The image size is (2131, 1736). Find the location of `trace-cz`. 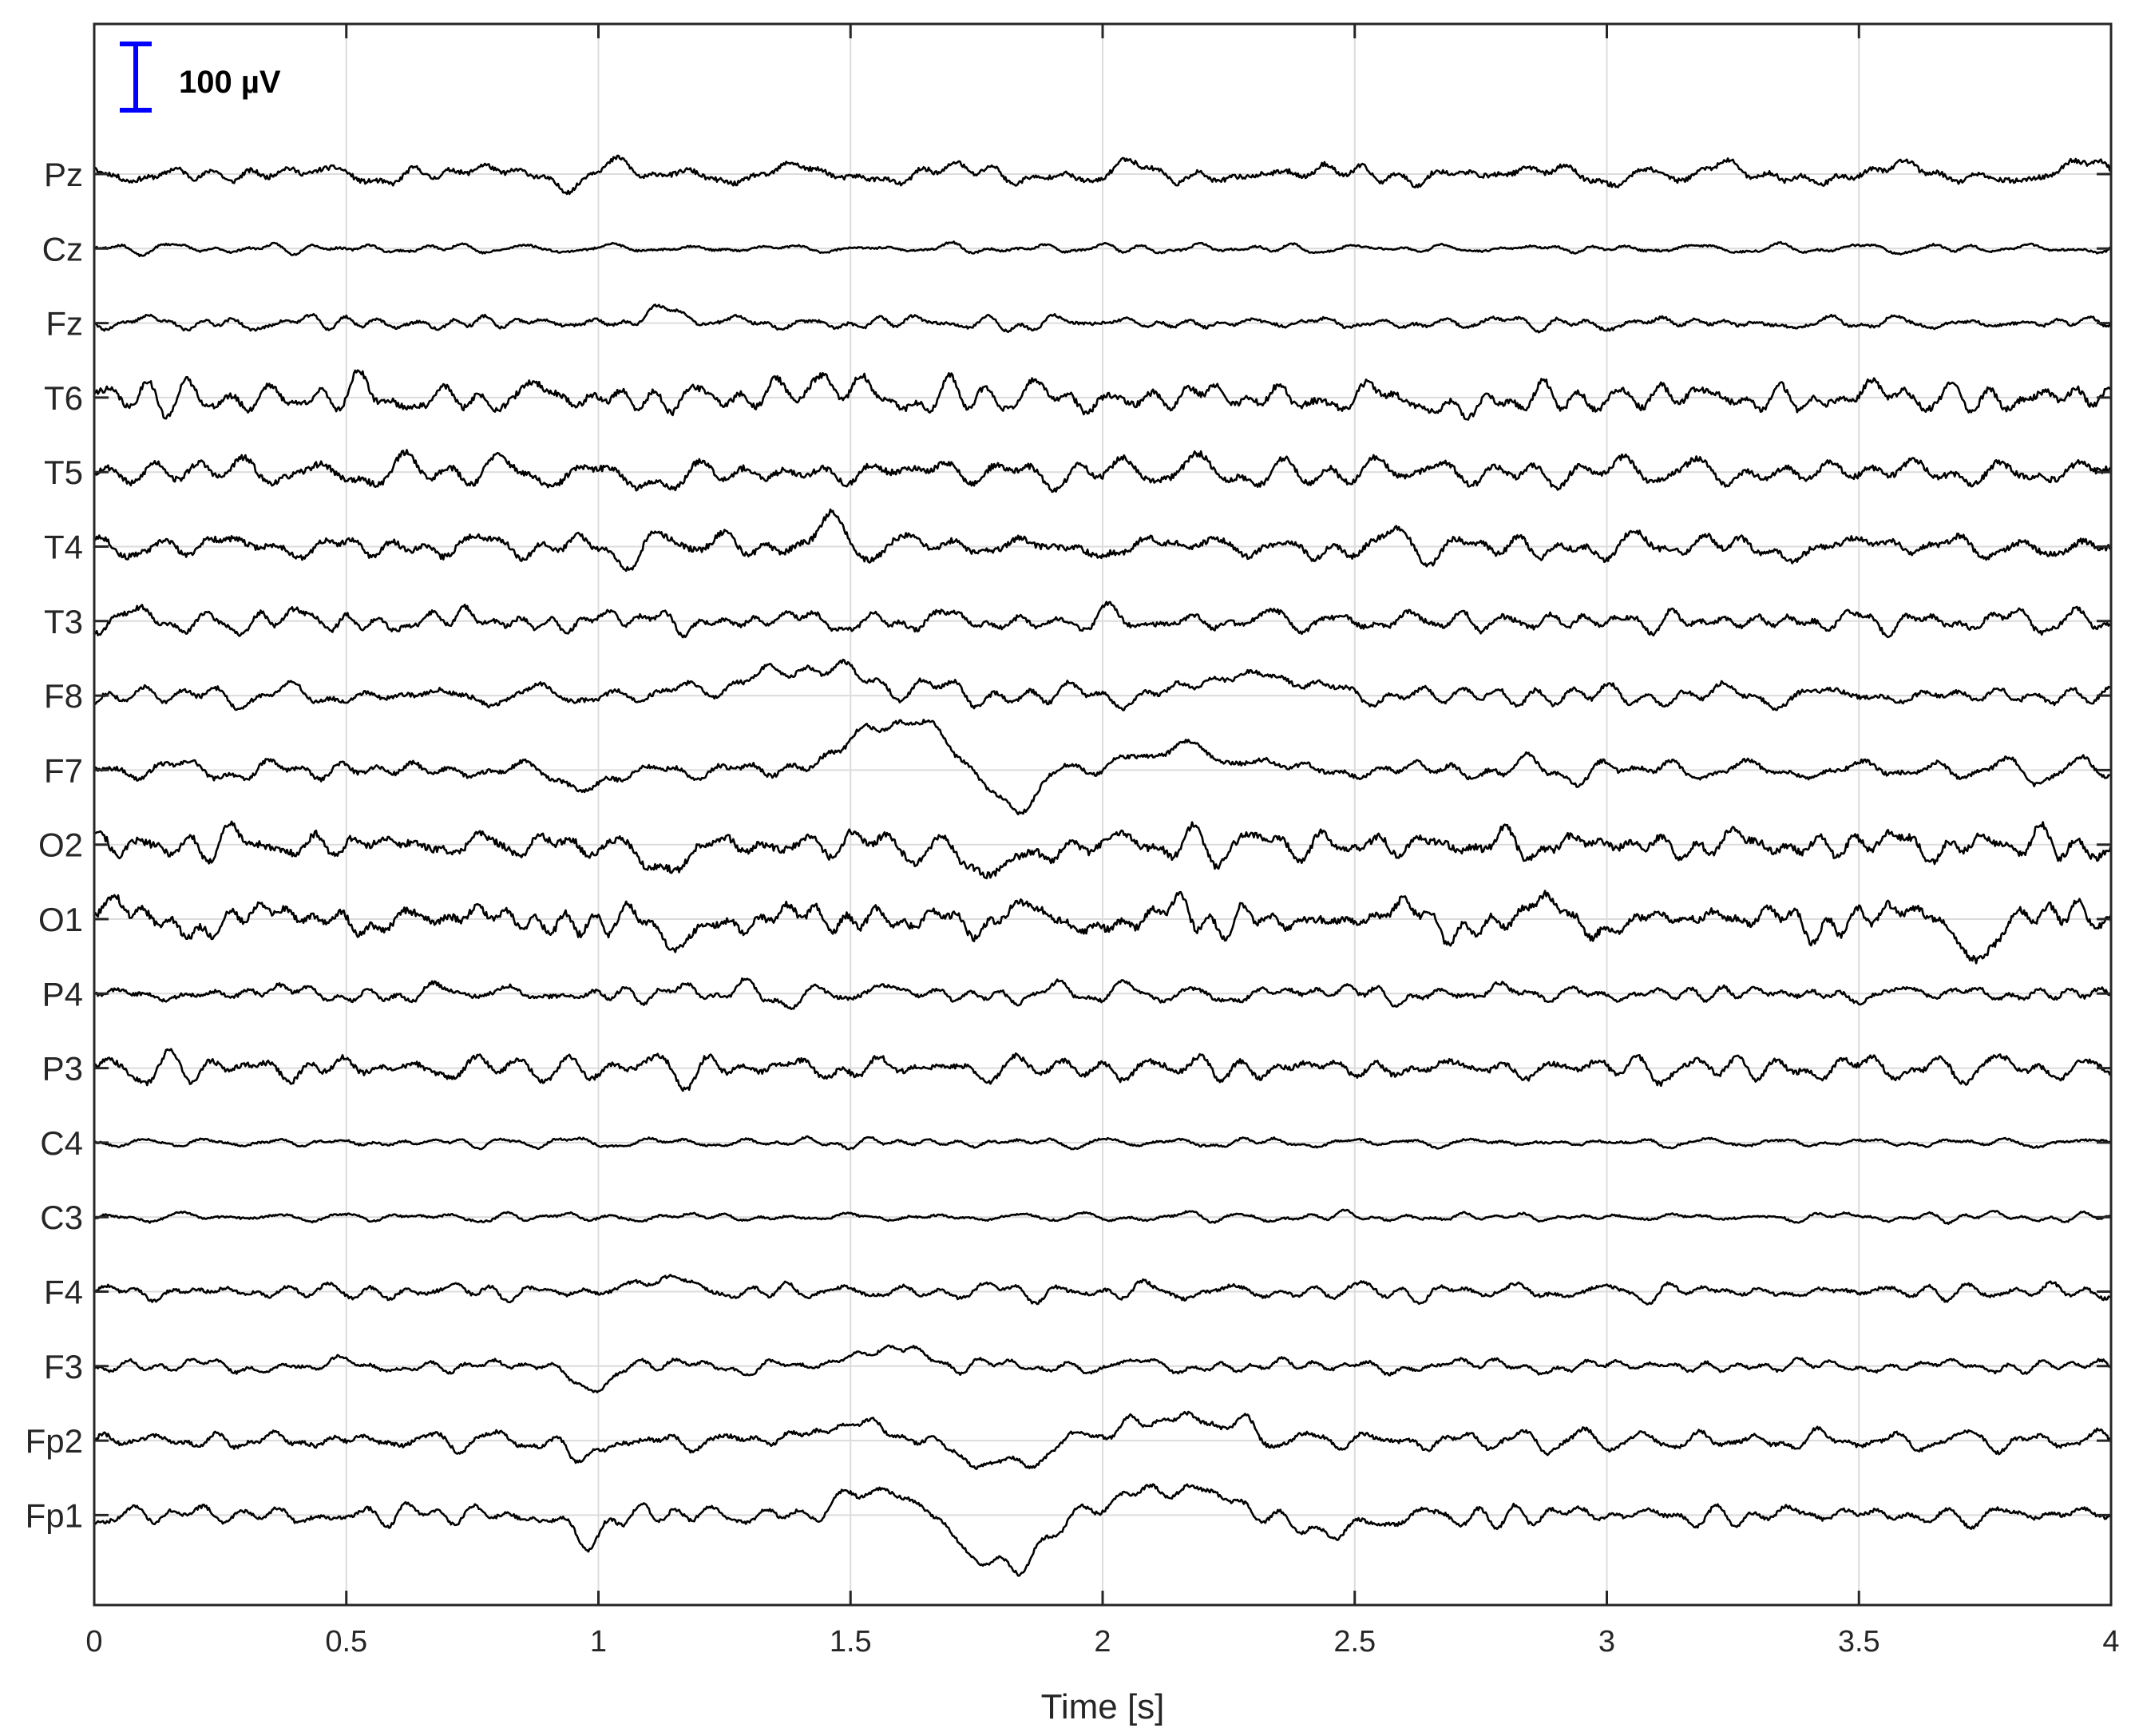

trace-cz is located at coordinates (1102, 249).